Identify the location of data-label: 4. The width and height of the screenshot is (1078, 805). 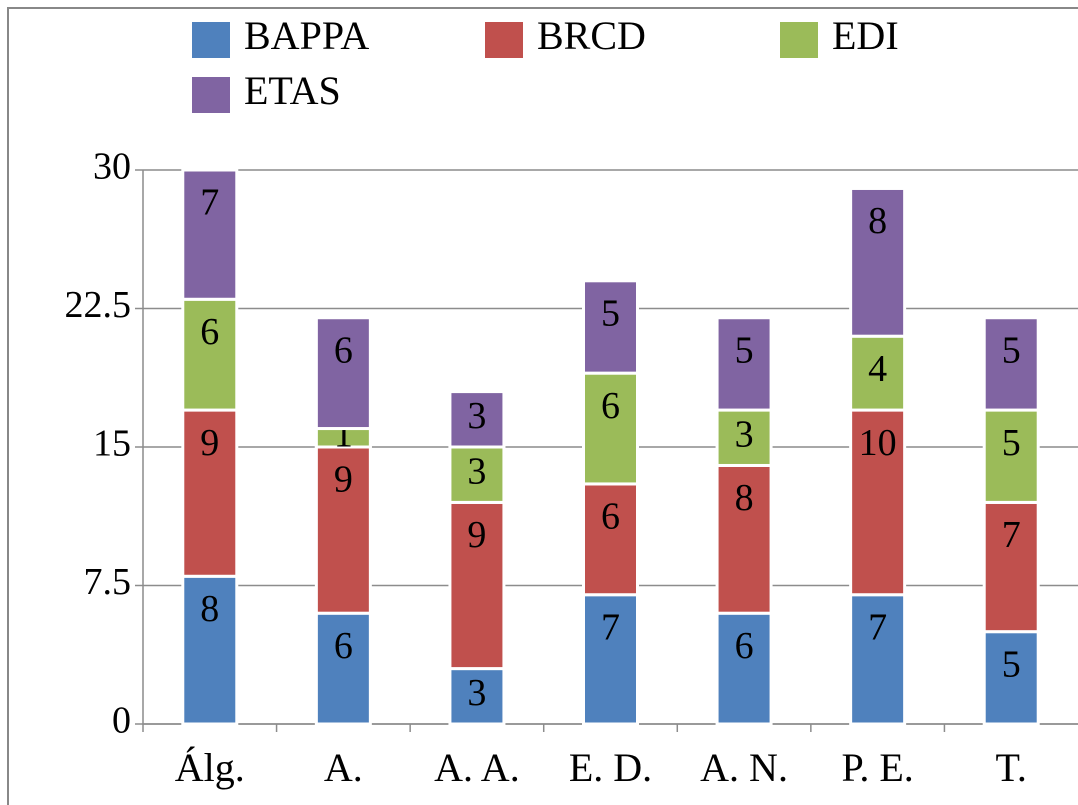
(877, 369).